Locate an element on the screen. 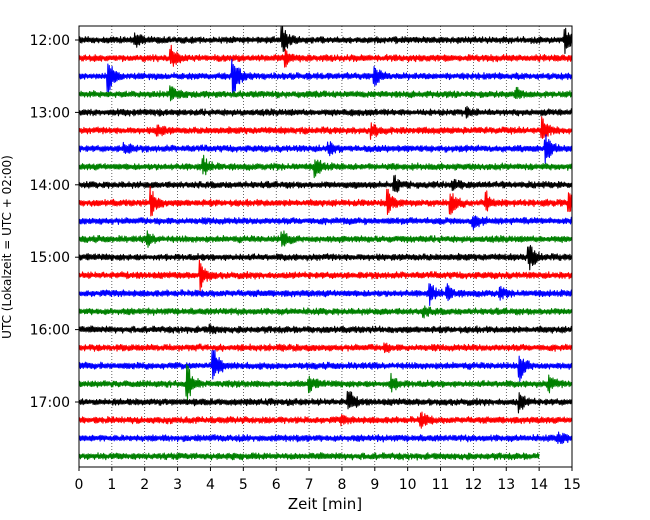  y-tick-label: 12:00 is located at coordinates (50, 41).